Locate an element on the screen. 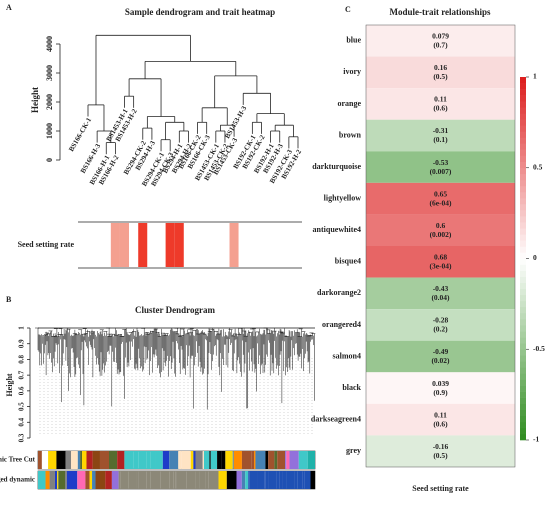 Image resolution: width=550 pixels, height=508 pixels. x-axis-label: Seed setting rate is located at coordinates (440, 488).